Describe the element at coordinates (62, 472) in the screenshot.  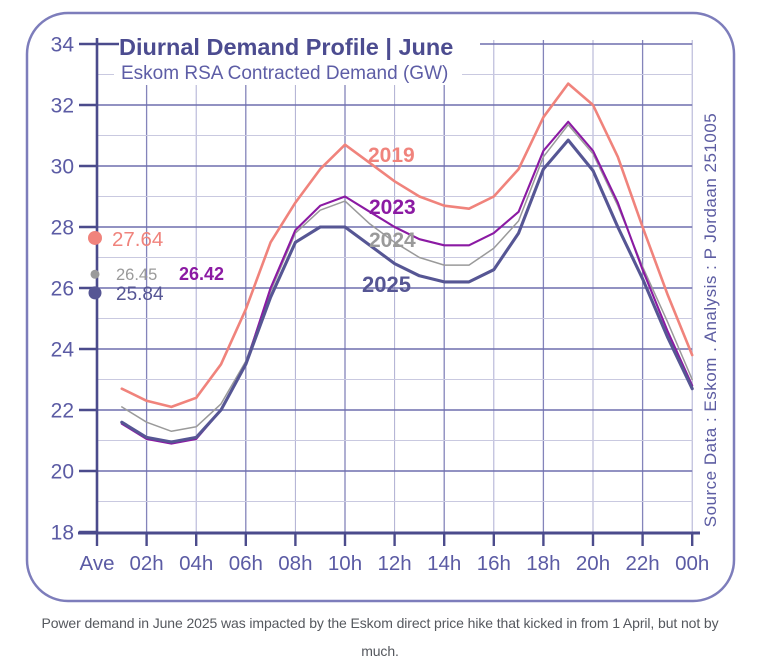
I see `y-tick-label: 20` at that location.